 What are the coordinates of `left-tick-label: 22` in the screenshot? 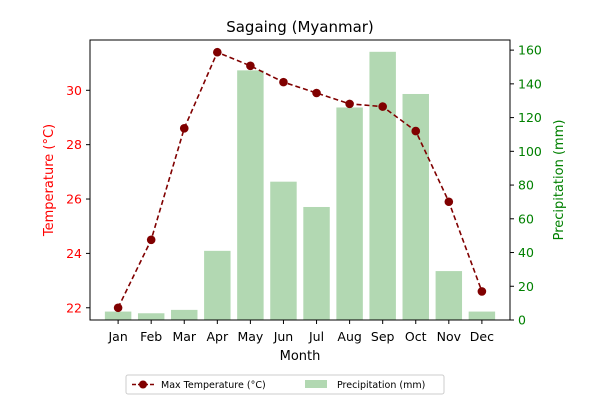 It's located at (74, 307).